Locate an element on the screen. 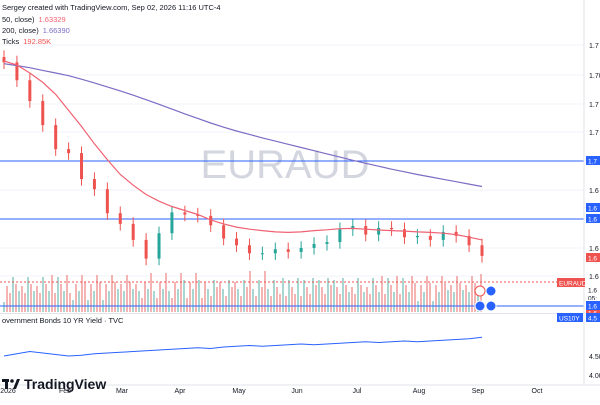 The image size is (600, 405). tradingview-logo-text: TradingView is located at coordinates (65, 384).